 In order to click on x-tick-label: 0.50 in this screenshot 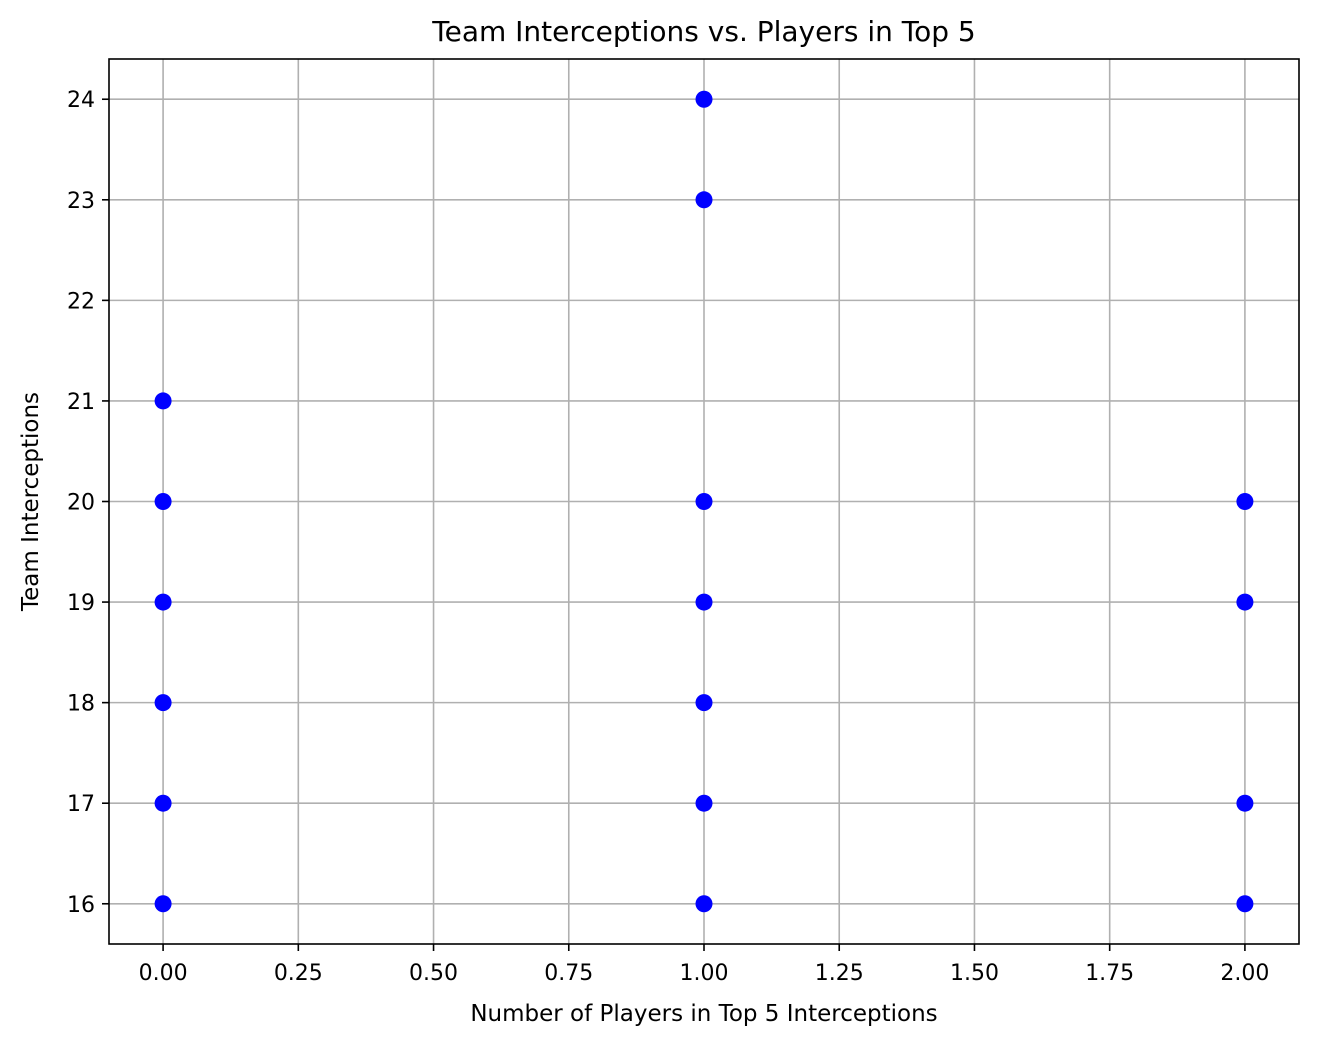, I will do `click(433, 973)`.